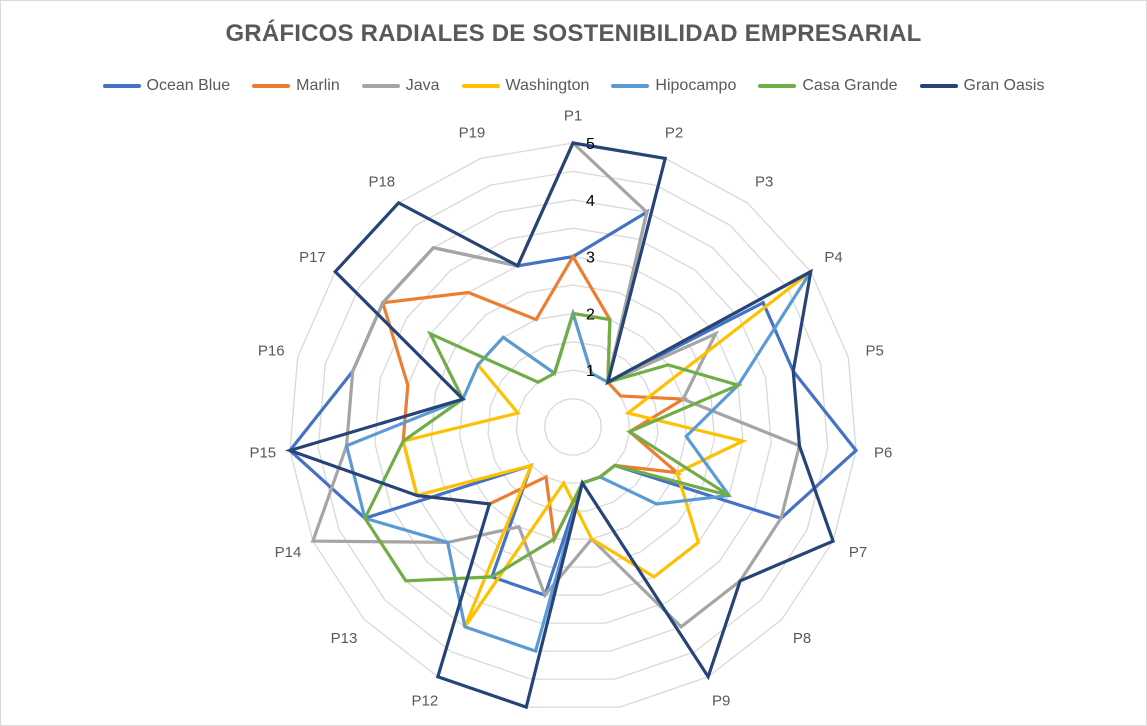 This screenshot has width=1147, height=726. Describe the element at coordinates (271, 351) in the screenshot. I see `category-label: P16` at that location.